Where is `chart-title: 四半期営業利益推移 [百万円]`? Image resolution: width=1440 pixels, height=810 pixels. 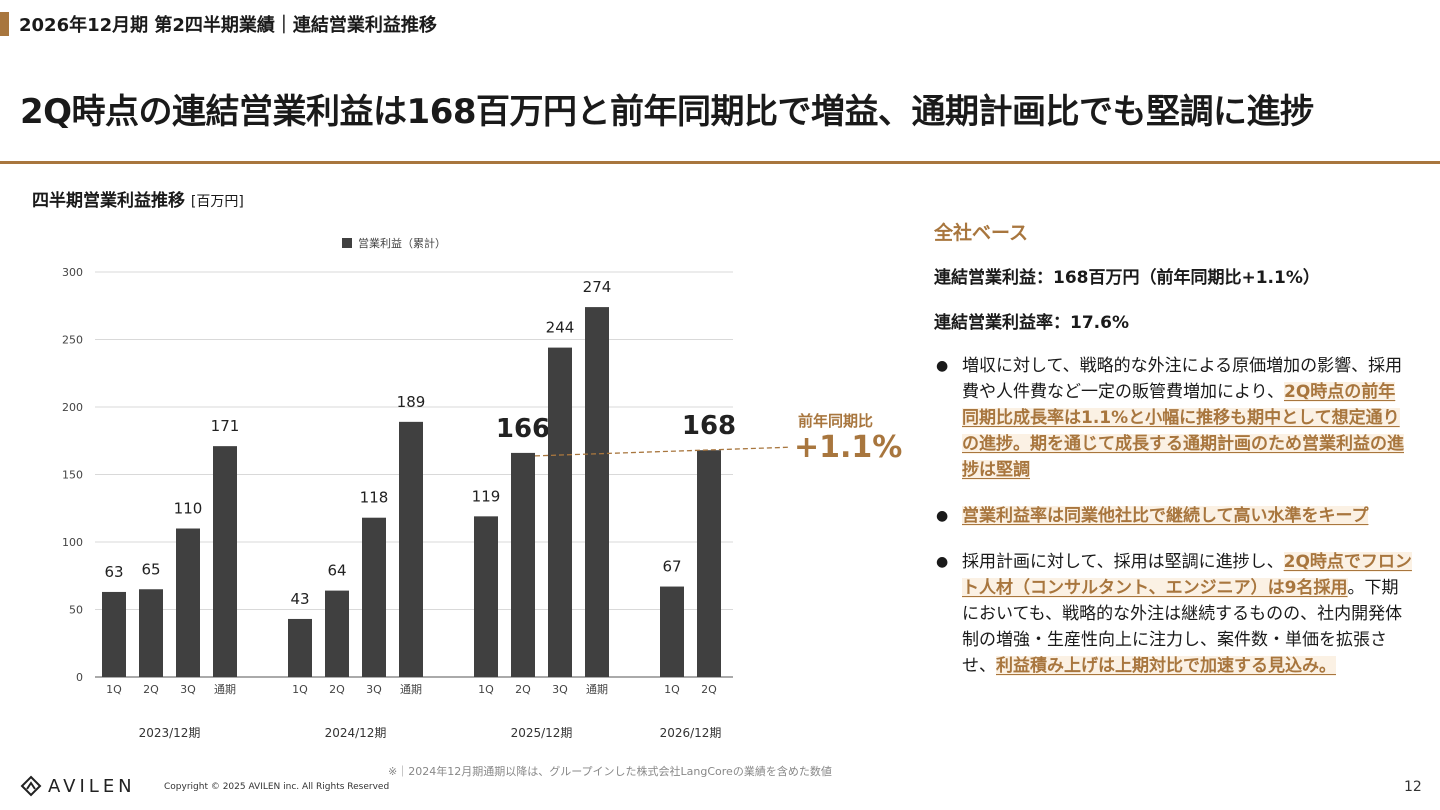 chart-title: 四半期営業利益推移 [百万円] is located at coordinates (138, 198).